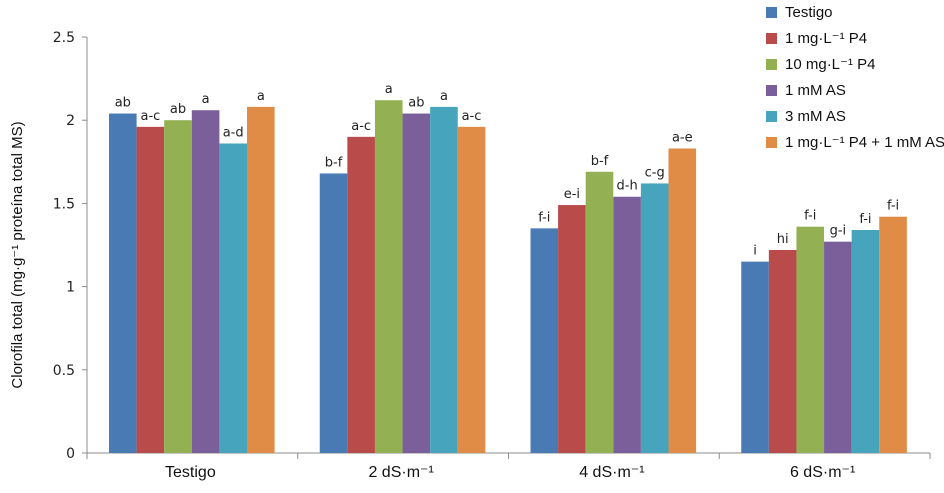  I want to click on x-axis: Testigo 2 dS·m⁻¹ 4 dS·m⁻¹ 6 dS·m⁻¹, so click(508, 466).